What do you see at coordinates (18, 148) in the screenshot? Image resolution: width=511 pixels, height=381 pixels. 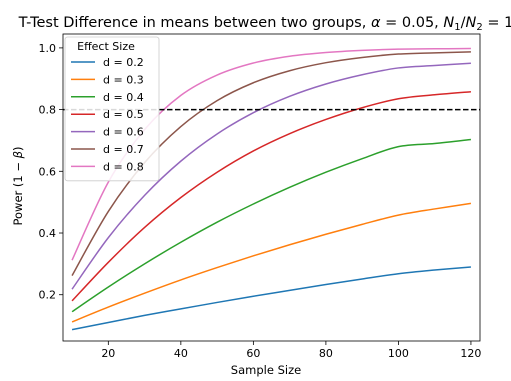 I see `y-axis-label-suffix: )` at bounding box center [18, 148].